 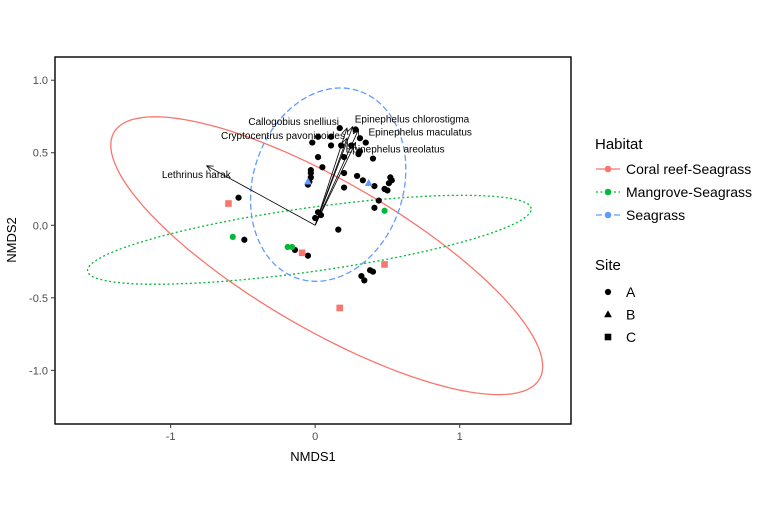 I want to click on legend-key-circle, so click(x=608, y=292).